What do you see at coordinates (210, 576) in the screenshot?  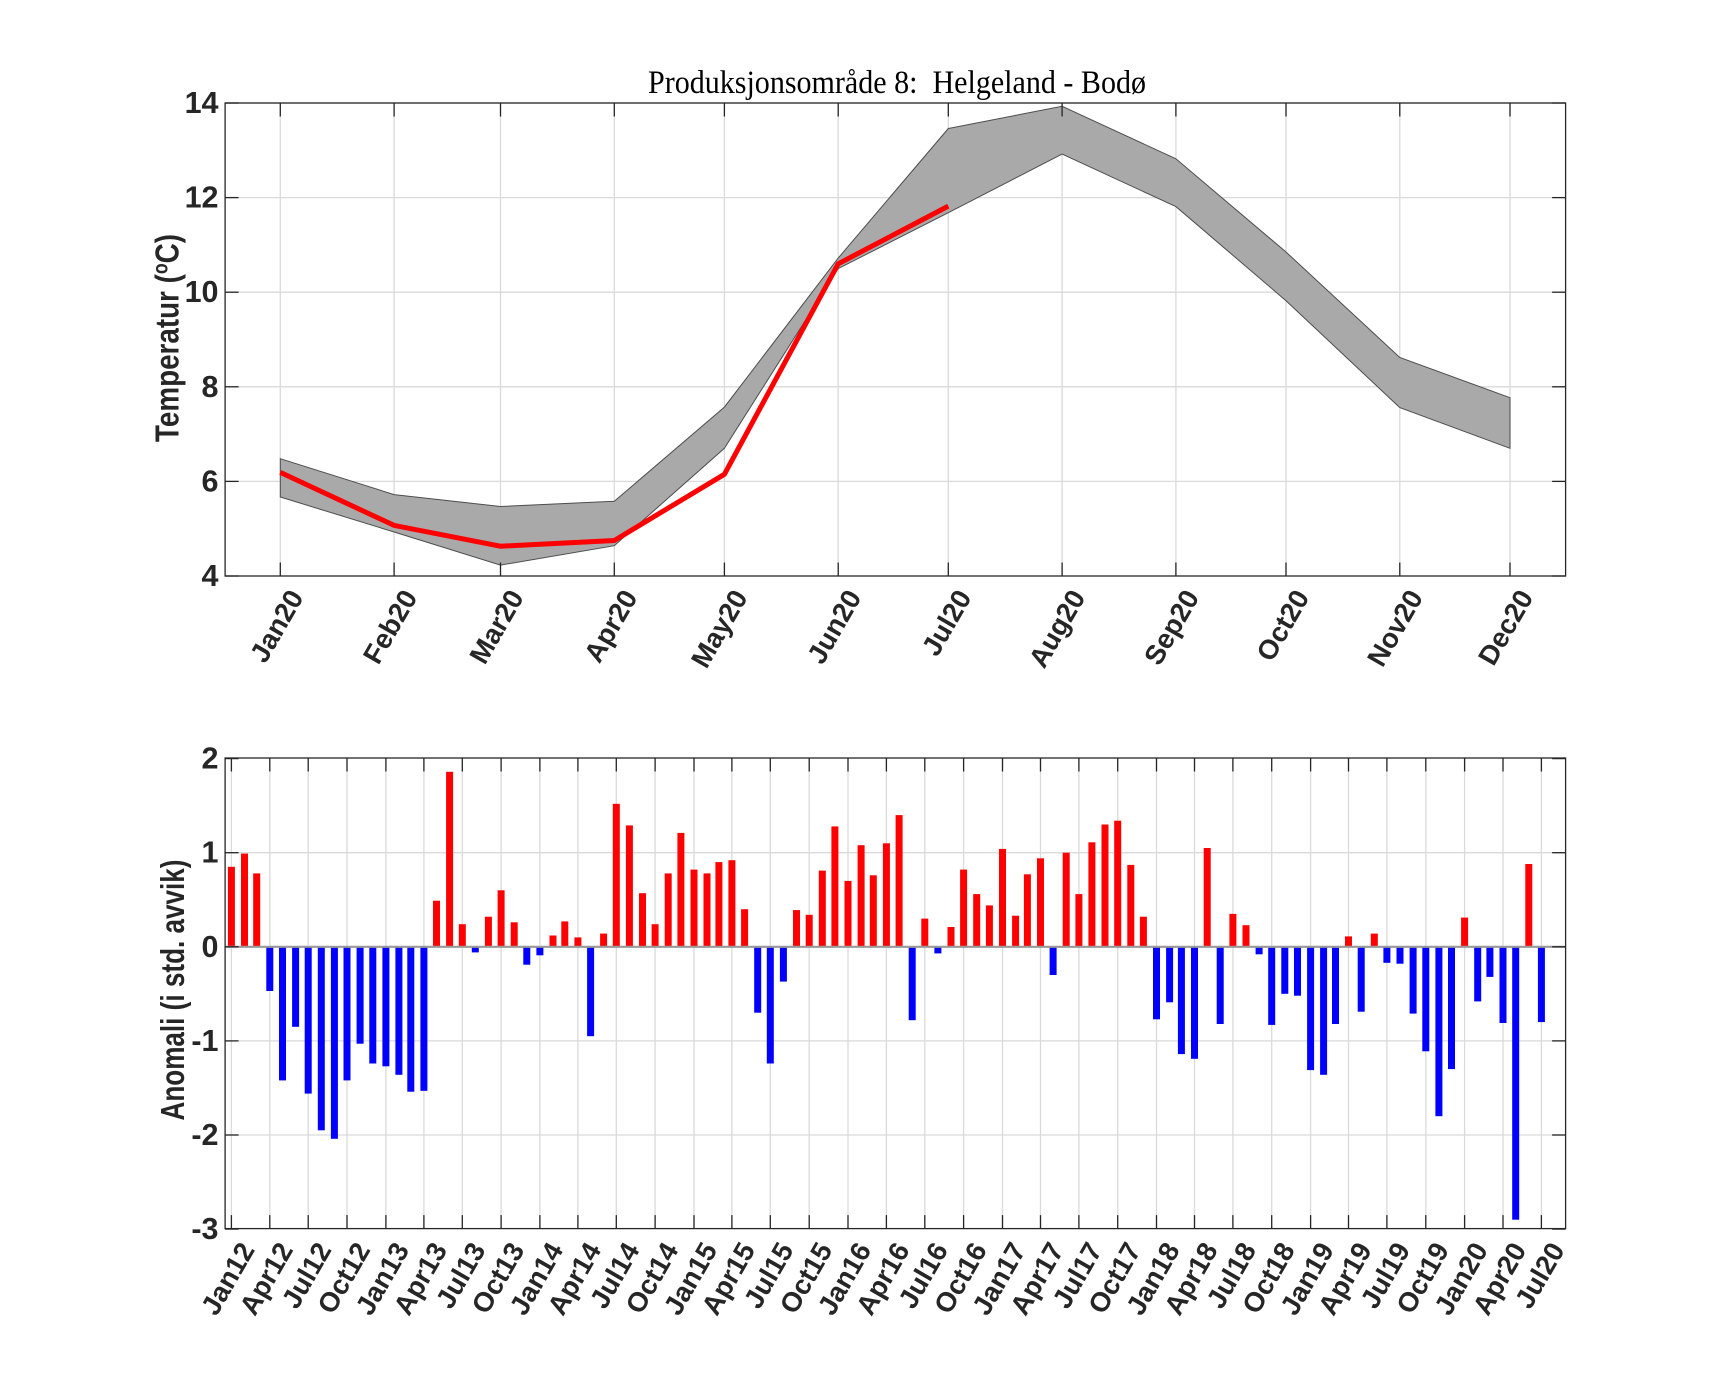 I see `svg-text: 4` at bounding box center [210, 576].